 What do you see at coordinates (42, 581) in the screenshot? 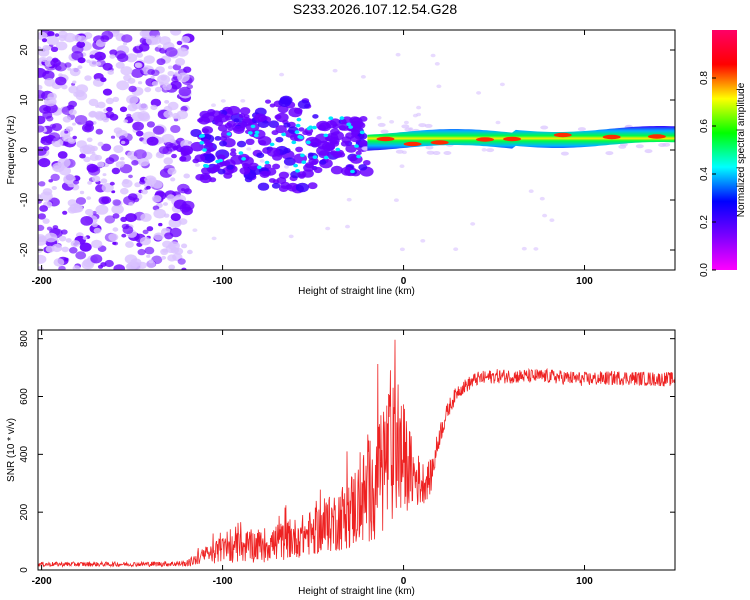
I see `bottom-x-tick-label: -200` at bounding box center [42, 581].